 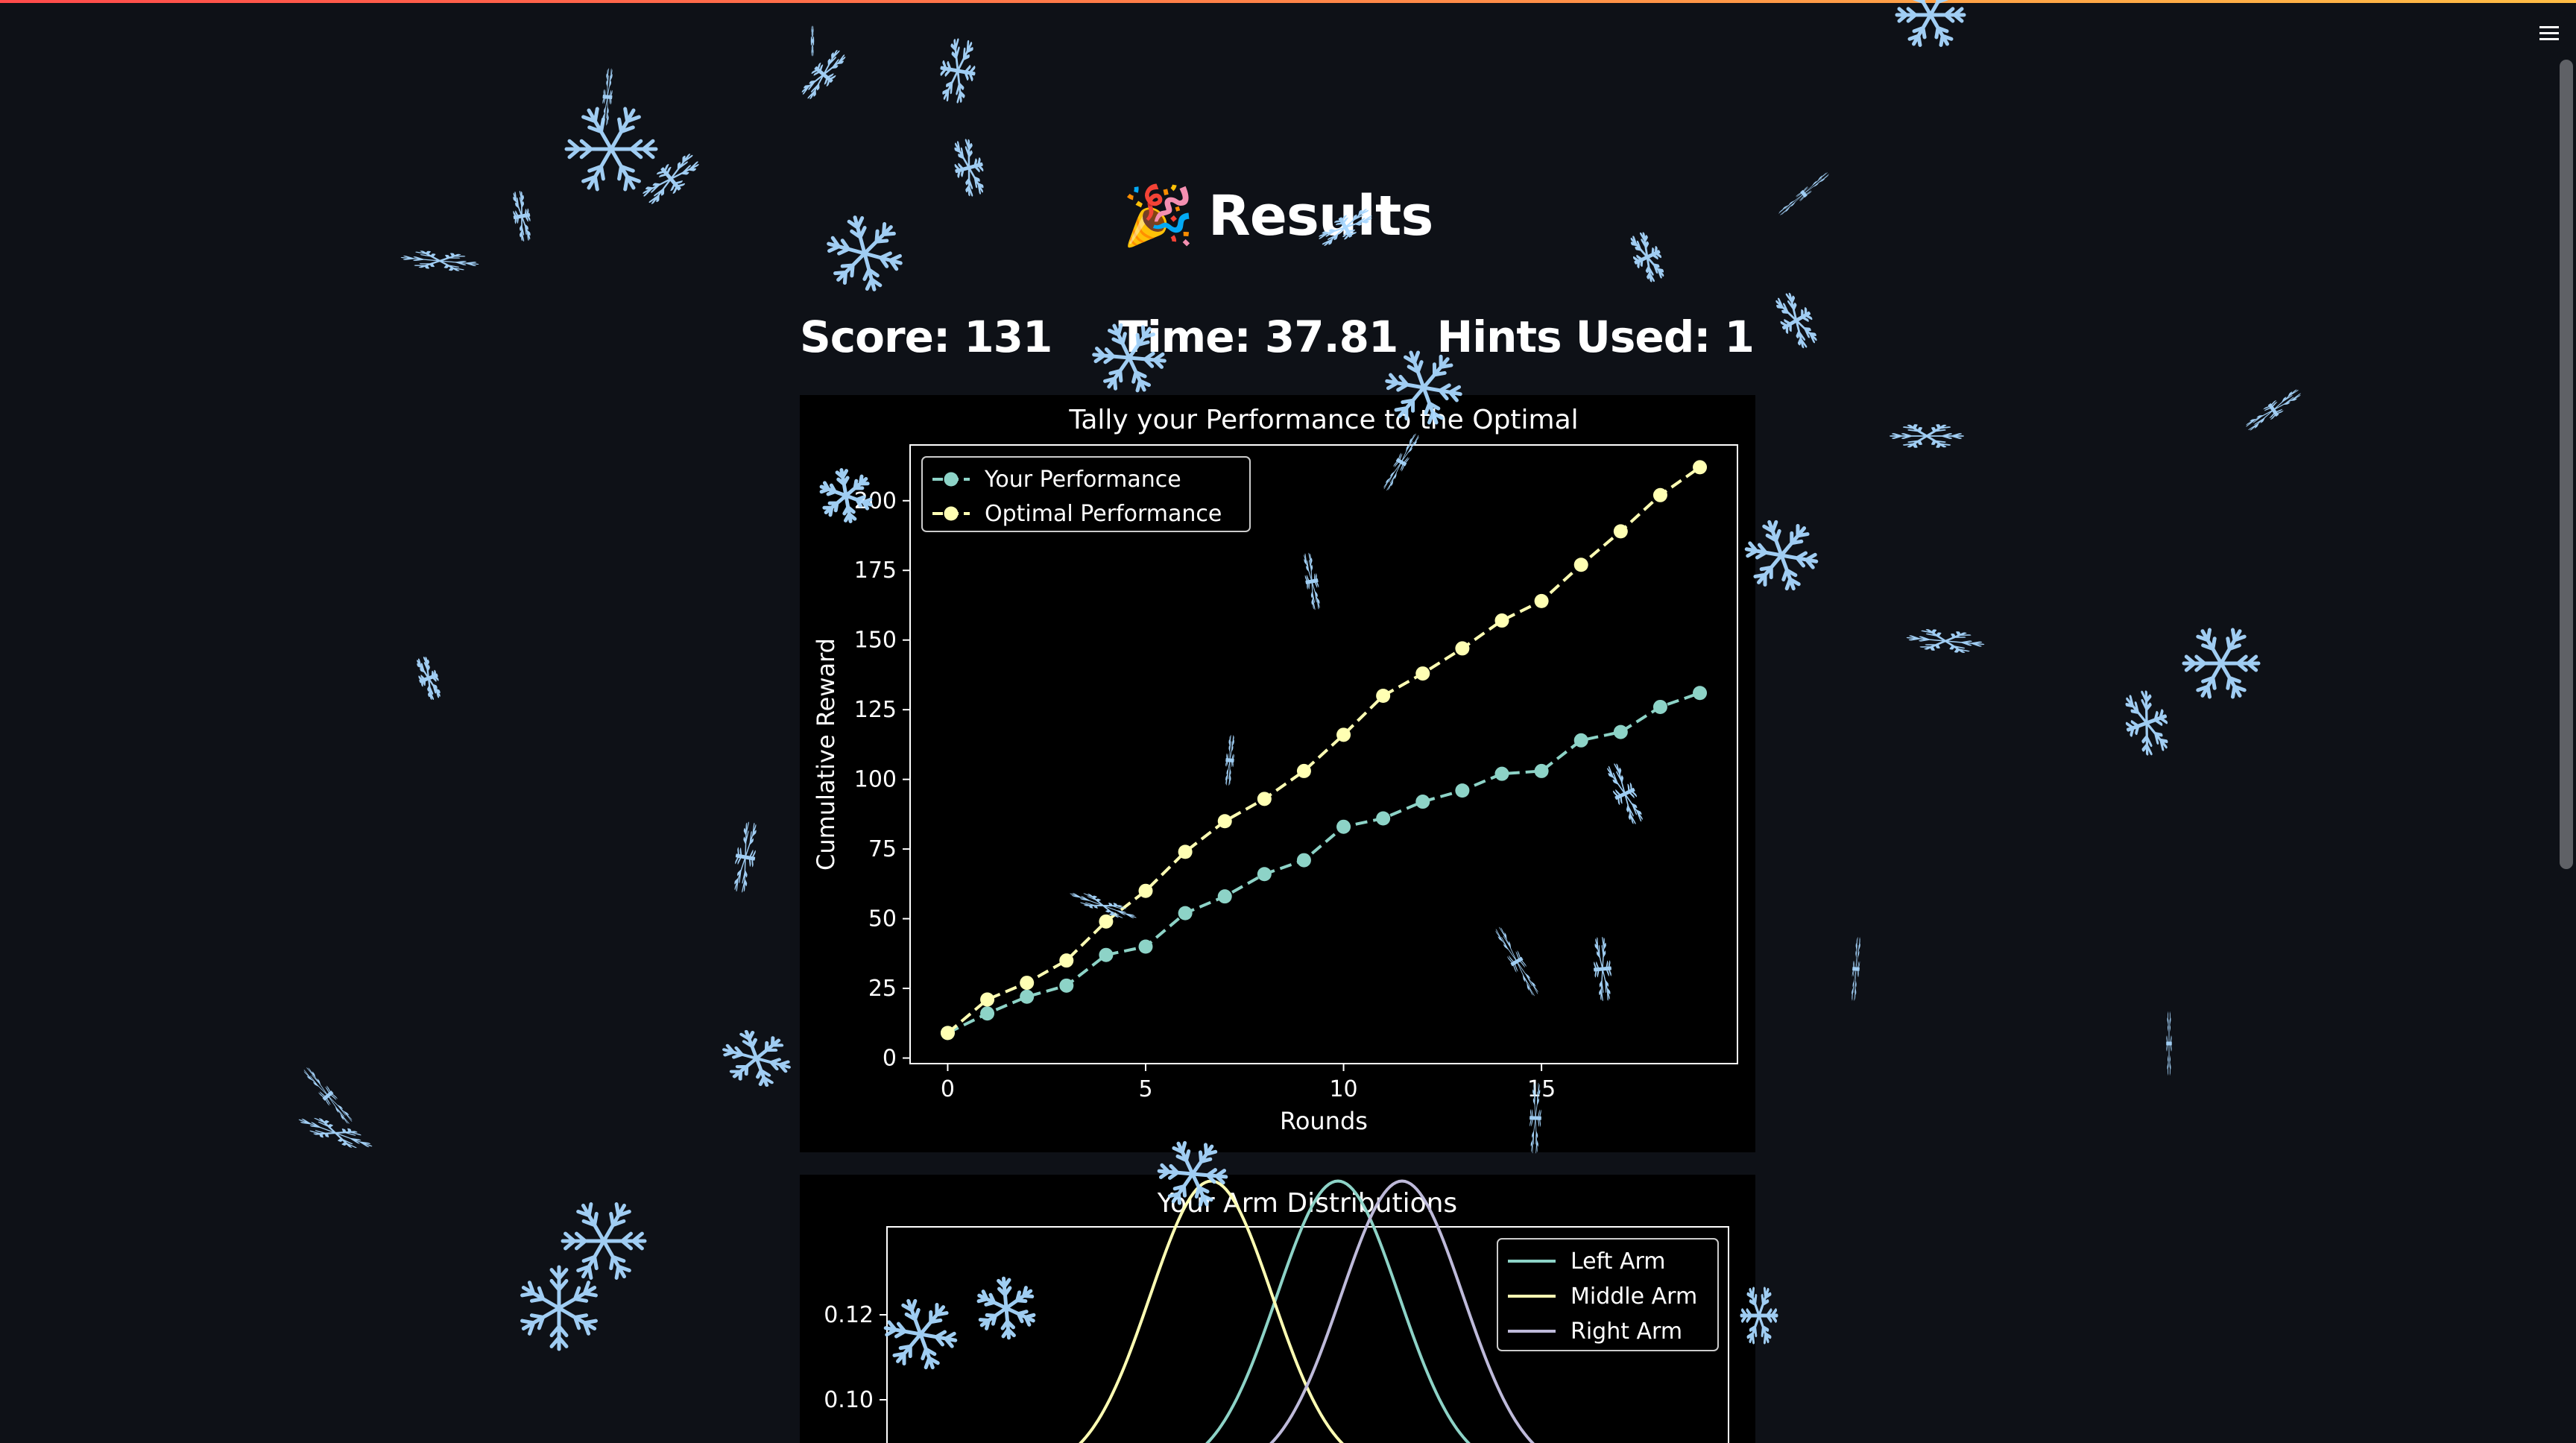 I want to click on party-popper-icon: 🎉, so click(x=1159, y=216).